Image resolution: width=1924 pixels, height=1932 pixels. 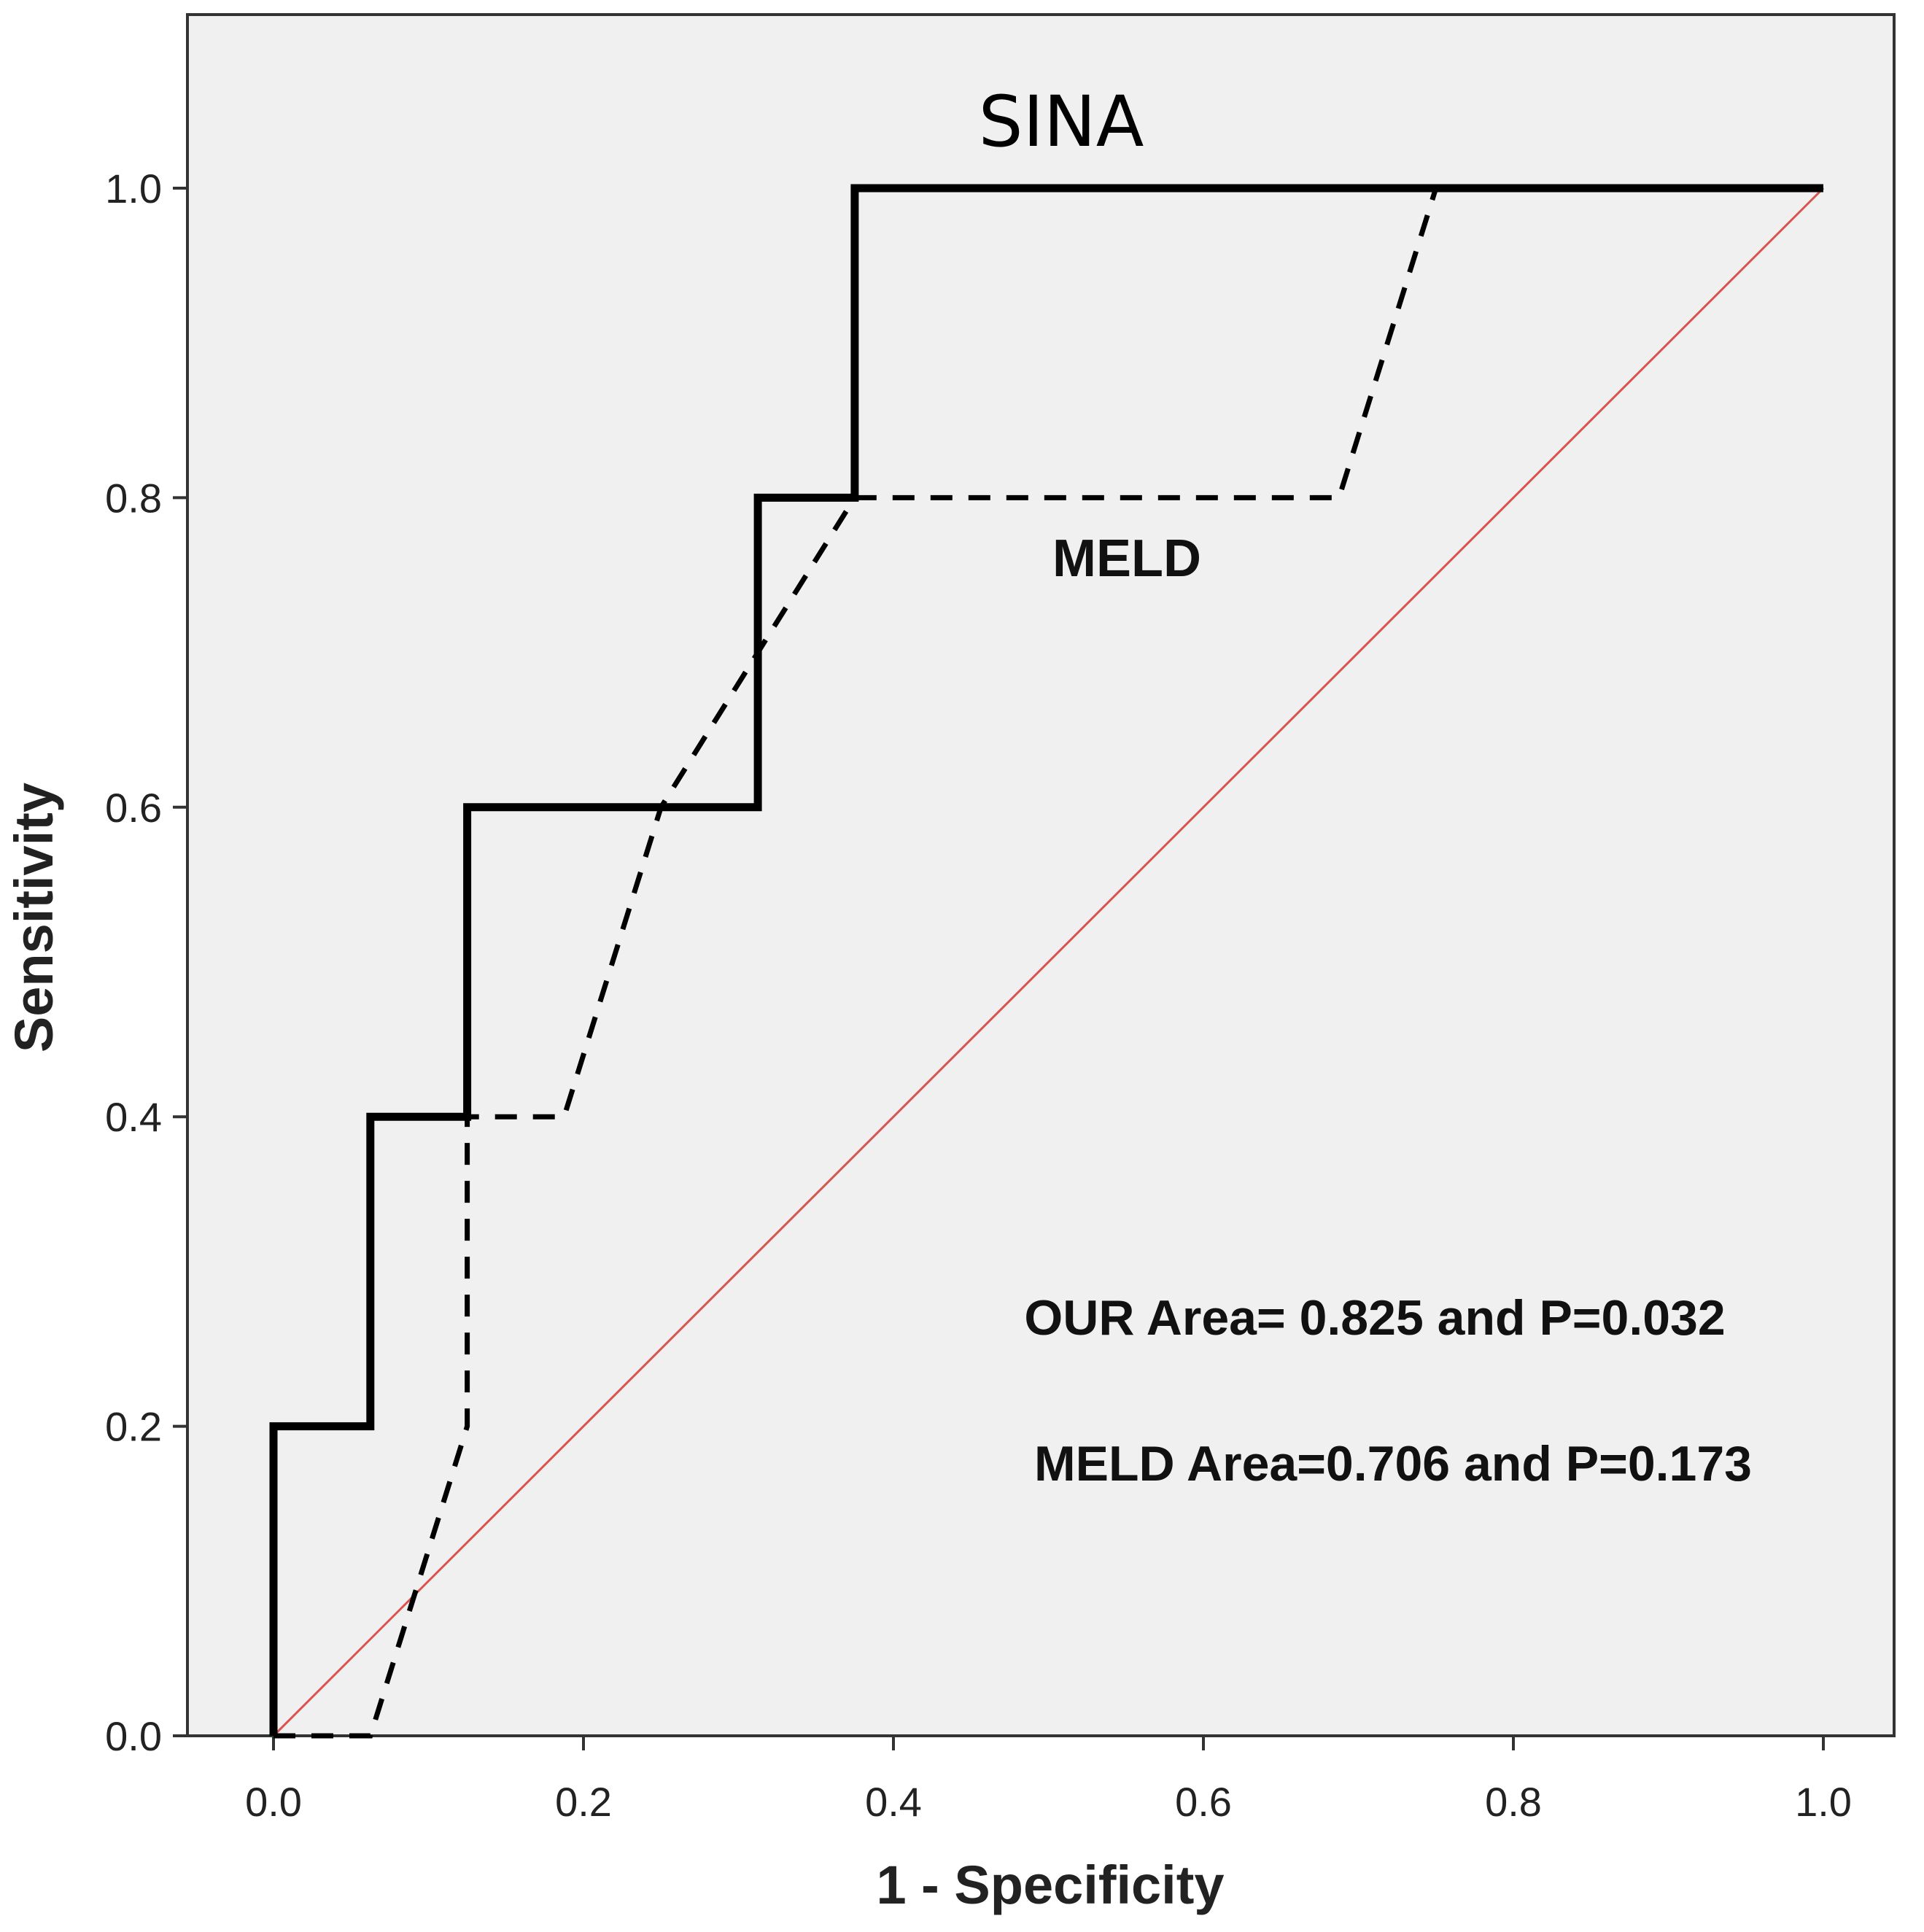 I want to click on x-axis-ticks: 0.0 0.2 0.4 0.6 0.8 1.0, so click(x=1048, y=1781).